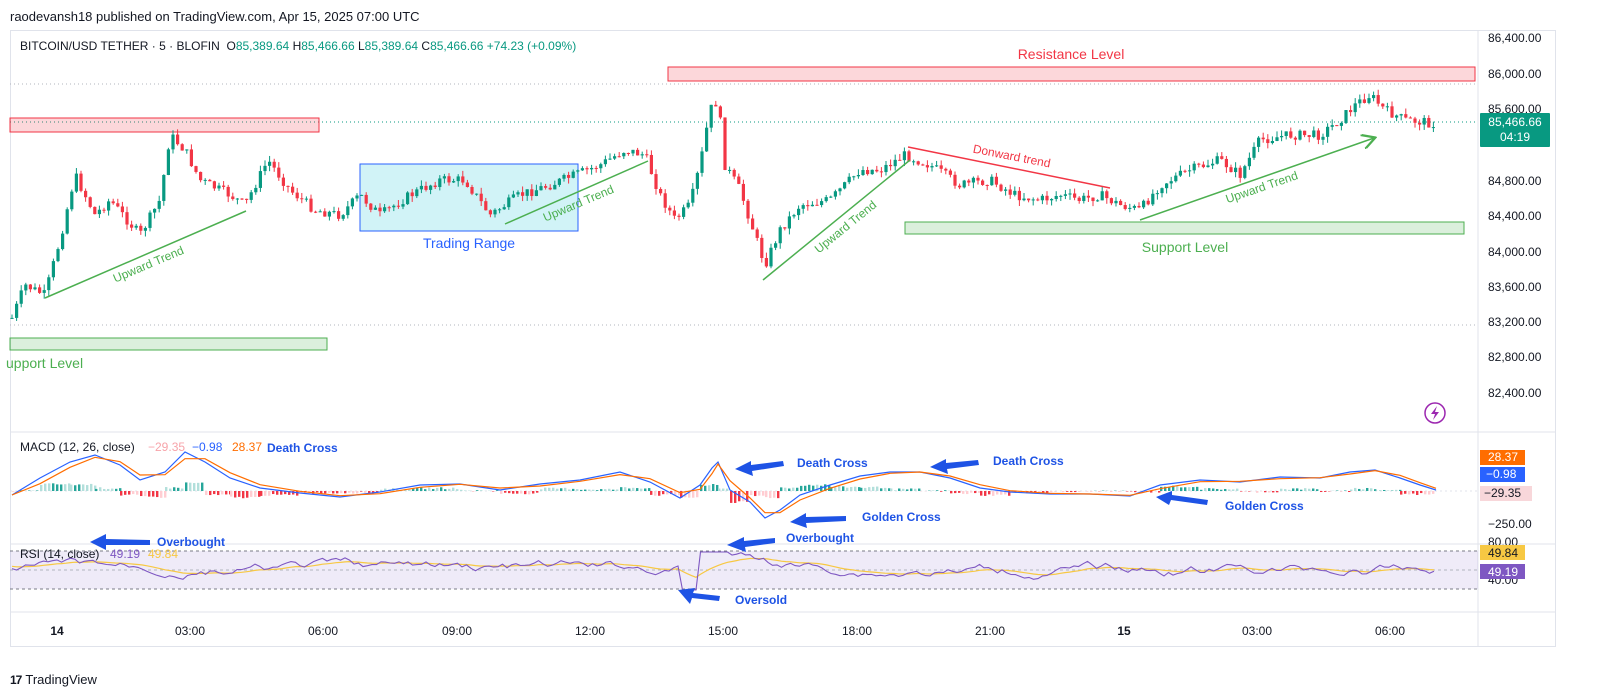 The width and height of the screenshot is (1600, 698). Describe the element at coordinates (168, 344) in the screenshot. I see `support-zone-left` at that location.